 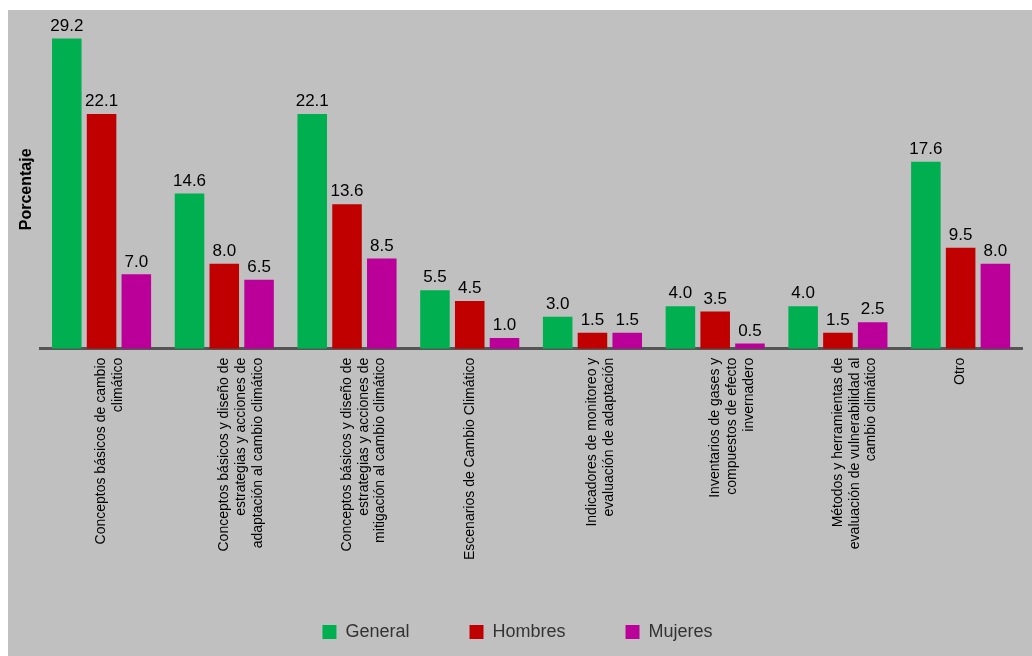 What do you see at coordinates (26, 189) in the screenshot?
I see `y-axis-title: Porcentaje` at bounding box center [26, 189].